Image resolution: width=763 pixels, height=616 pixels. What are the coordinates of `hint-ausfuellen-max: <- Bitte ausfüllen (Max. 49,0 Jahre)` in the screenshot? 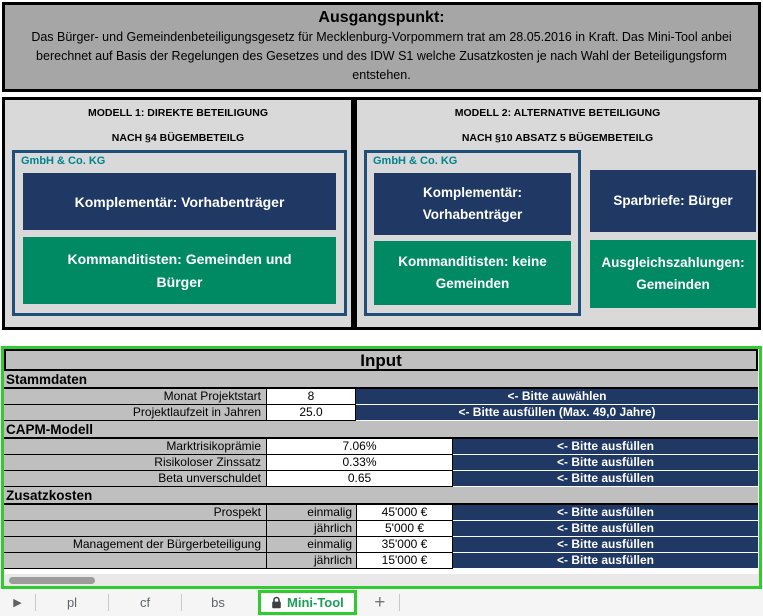 It's located at (557, 413).